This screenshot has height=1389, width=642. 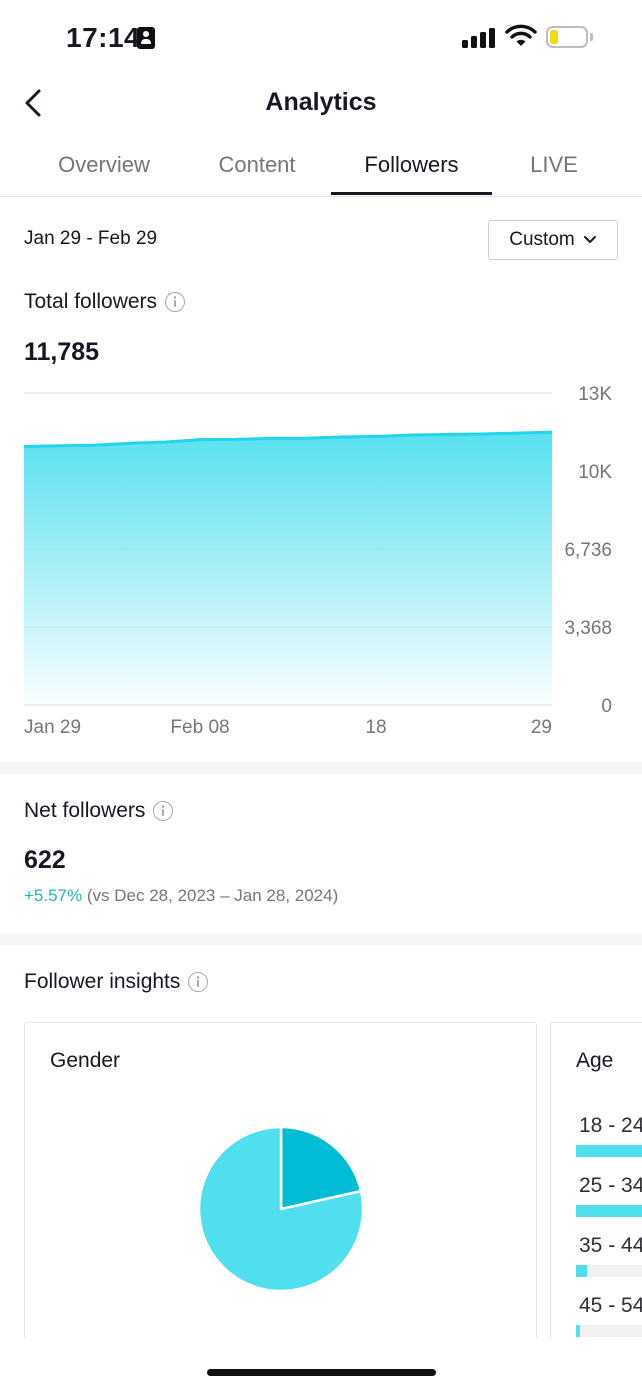 What do you see at coordinates (541, 727) in the screenshot?
I see `x-tick-label: 29` at bounding box center [541, 727].